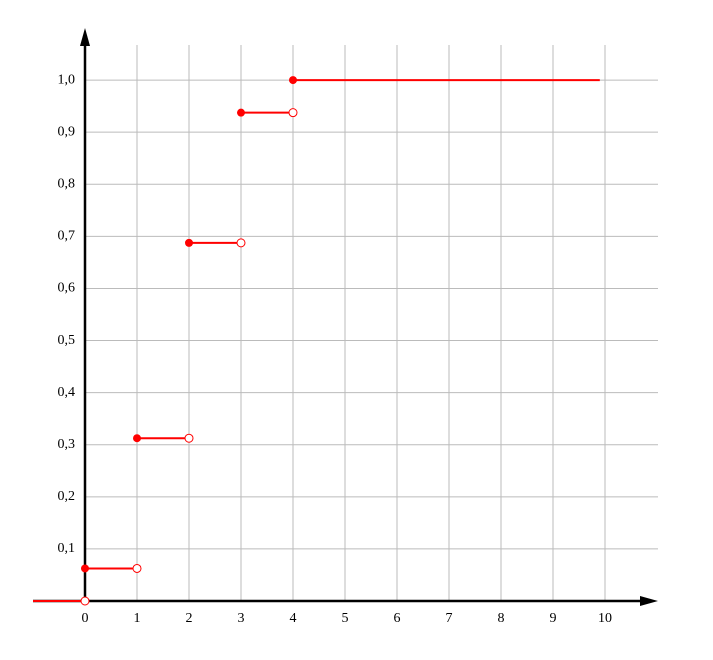 The width and height of the screenshot is (713, 660). What do you see at coordinates (241, 618) in the screenshot?
I see `x-tick-label: 3` at bounding box center [241, 618].